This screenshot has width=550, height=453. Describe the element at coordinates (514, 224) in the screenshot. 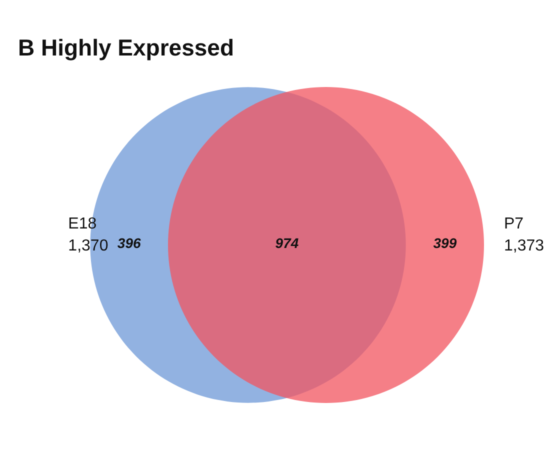

I see `category-label: P7` at that location.